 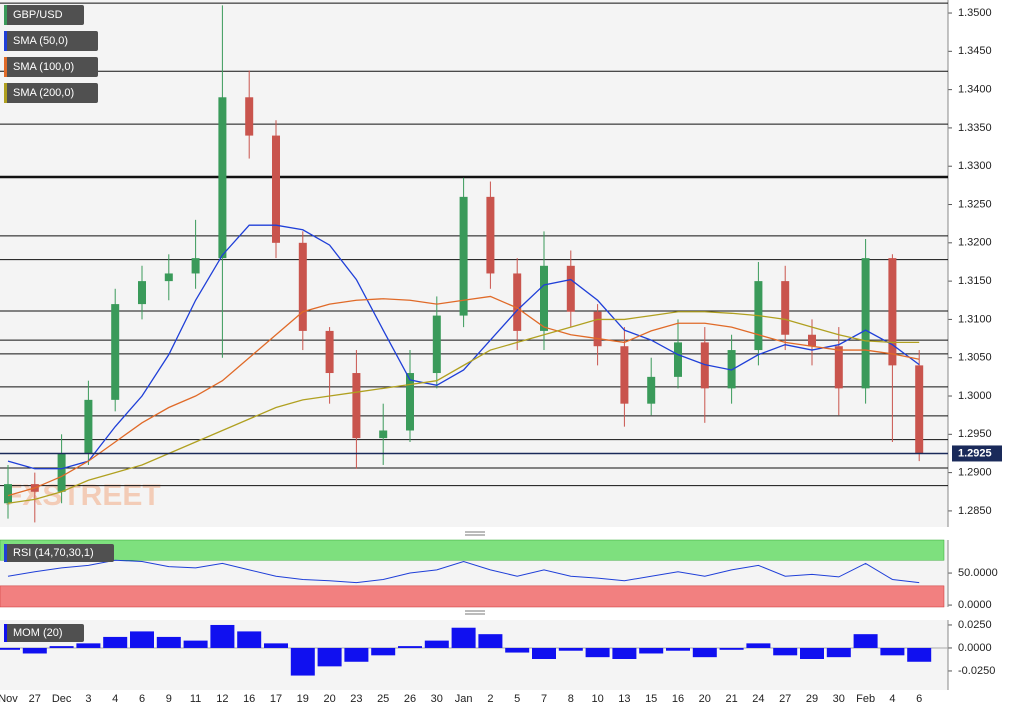 I want to click on last-price-label: 1.2925, so click(x=975, y=453).